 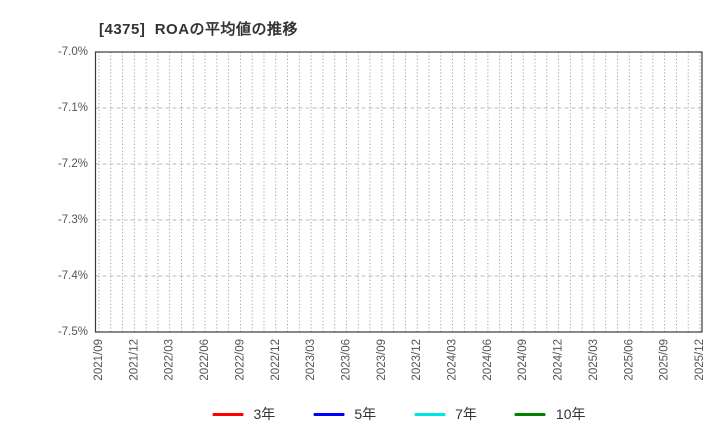 I want to click on x-tick-label: 2022/09, so click(x=240, y=360).